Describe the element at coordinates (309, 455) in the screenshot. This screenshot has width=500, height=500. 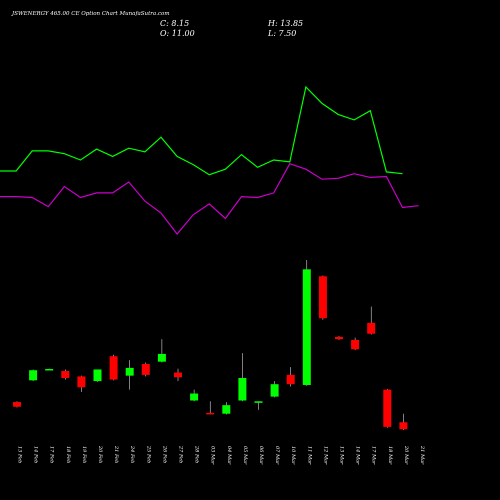
I see `x-tick-label: 11 Mar` at that location.